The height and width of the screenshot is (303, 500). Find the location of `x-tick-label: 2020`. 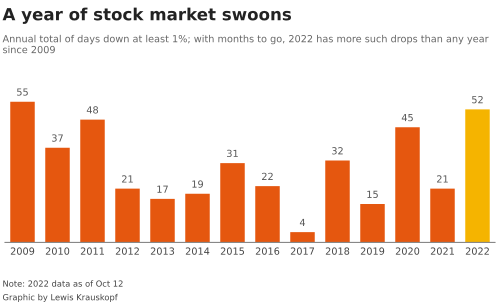

x-tick-label: 2020 is located at coordinates (408, 251).